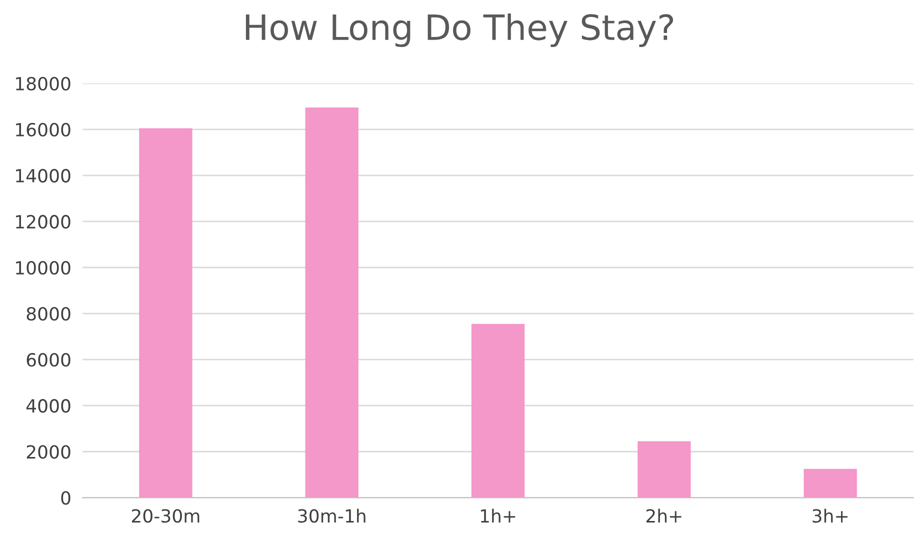 This screenshot has height=538, width=918. I want to click on x-tick-label: 1h+, so click(498, 515).